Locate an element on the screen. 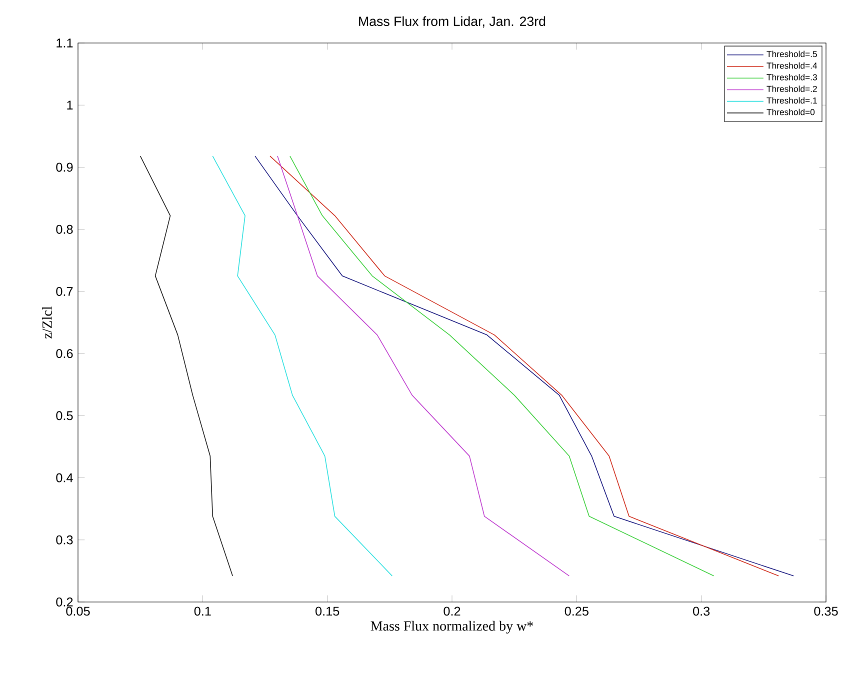 The height and width of the screenshot is (683, 865). x-axis-title: Mass Flux normalized by w* is located at coordinates (451, 627).